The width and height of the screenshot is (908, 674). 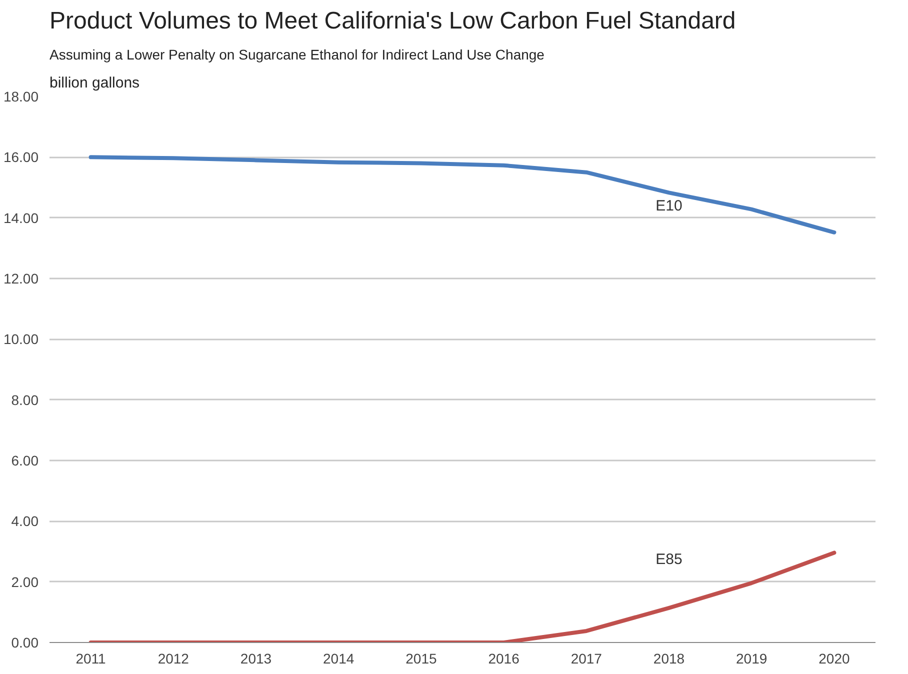 What do you see at coordinates (21, 218) in the screenshot?
I see `y-tick-label: 14.00` at bounding box center [21, 218].